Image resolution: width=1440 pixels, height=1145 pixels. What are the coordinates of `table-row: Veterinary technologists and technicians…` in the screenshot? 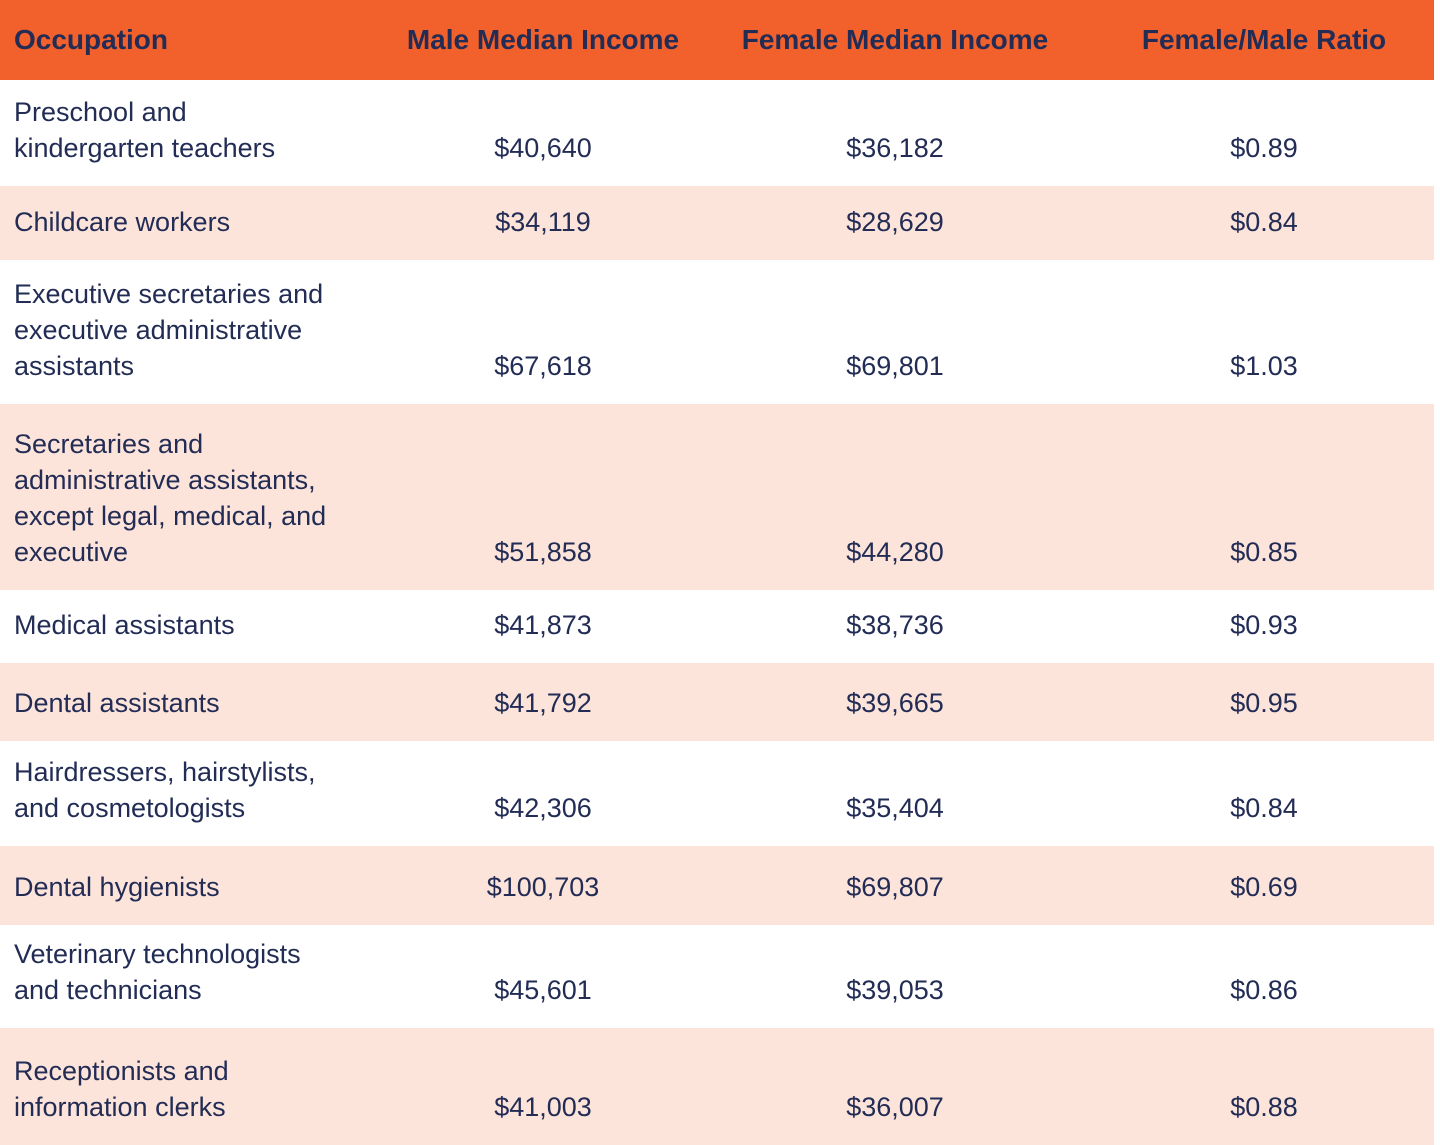 It's located at (717, 976).